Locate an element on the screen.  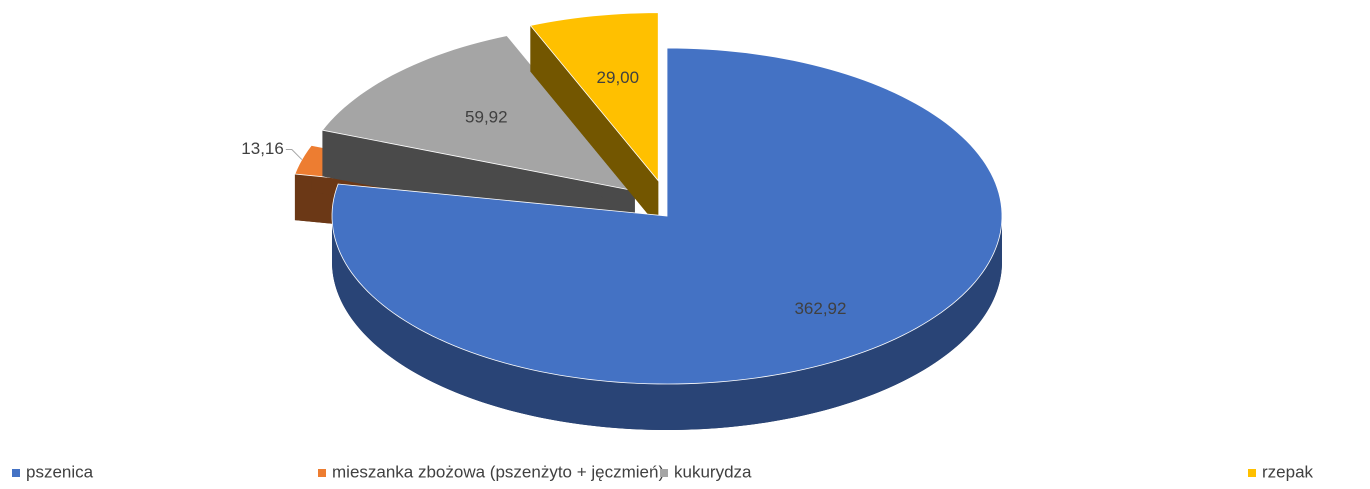
slice-wall is located at coordinates (594, 126).